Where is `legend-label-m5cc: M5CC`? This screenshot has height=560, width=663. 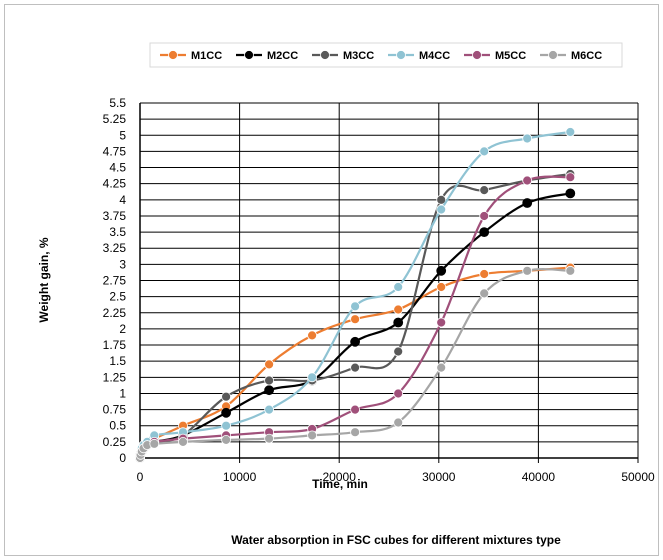
legend-label-m5cc: M5CC is located at coordinates (510, 56).